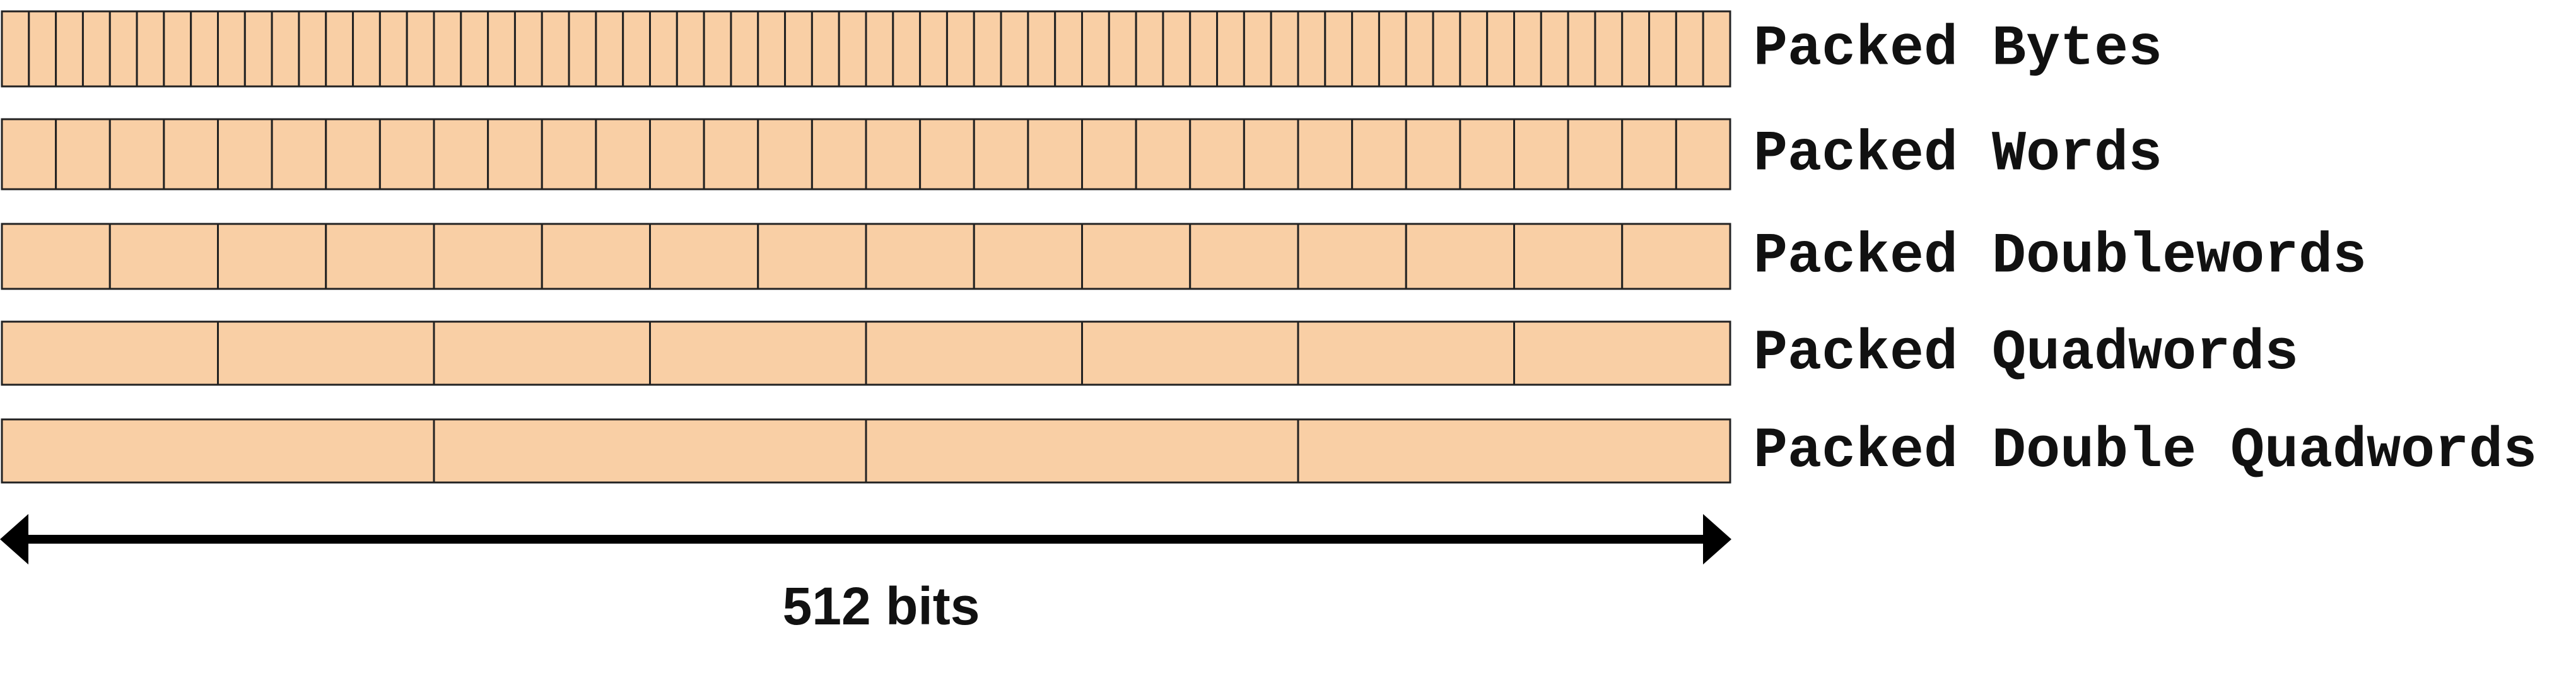 Image resolution: width=2576 pixels, height=678 pixels. What do you see at coordinates (1957, 49) in the screenshot?
I see `row-label: Packed Bytes` at bounding box center [1957, 49].